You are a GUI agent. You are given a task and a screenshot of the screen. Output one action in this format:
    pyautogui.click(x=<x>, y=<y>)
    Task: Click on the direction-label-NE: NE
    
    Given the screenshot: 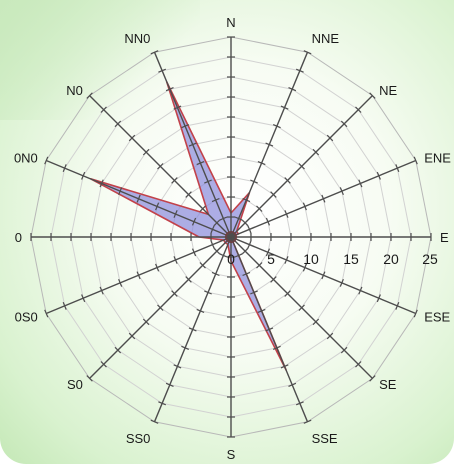 What is the action you would take?
    pyautogui.click(x=388, y=90)
    